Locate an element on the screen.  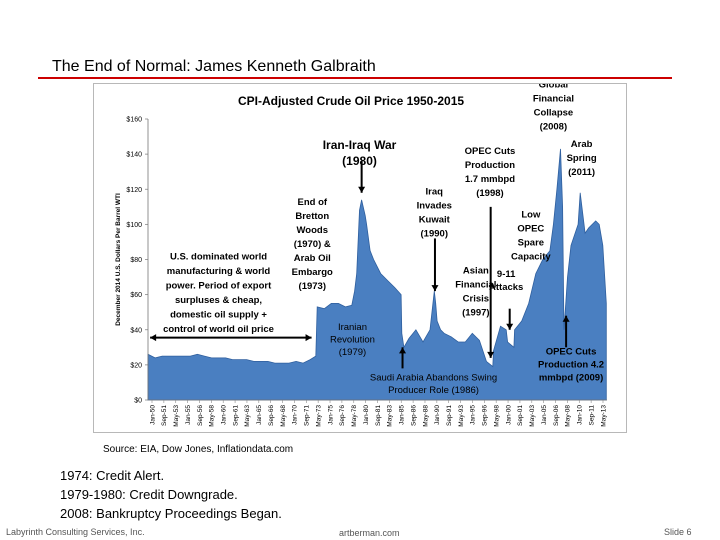
y-tick-label: $60 is located at coordinates (136, 295).